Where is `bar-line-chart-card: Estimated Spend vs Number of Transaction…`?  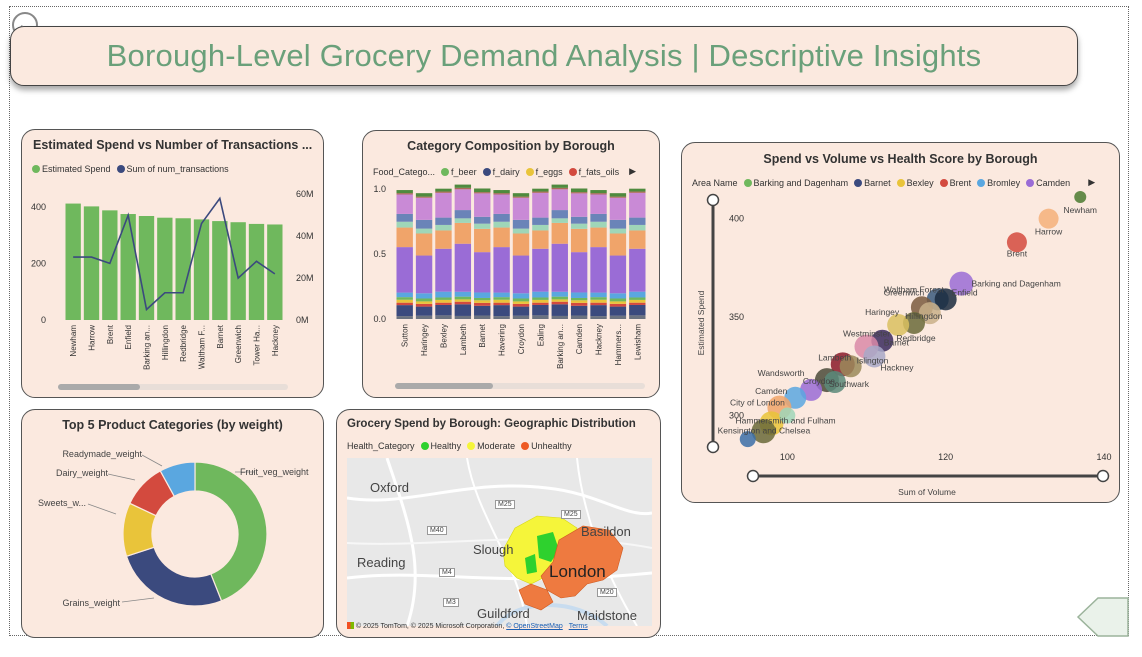
bar-line-chart-card: Estimated Spend vs Number of Transaction… is located at coordinates (172, 263).